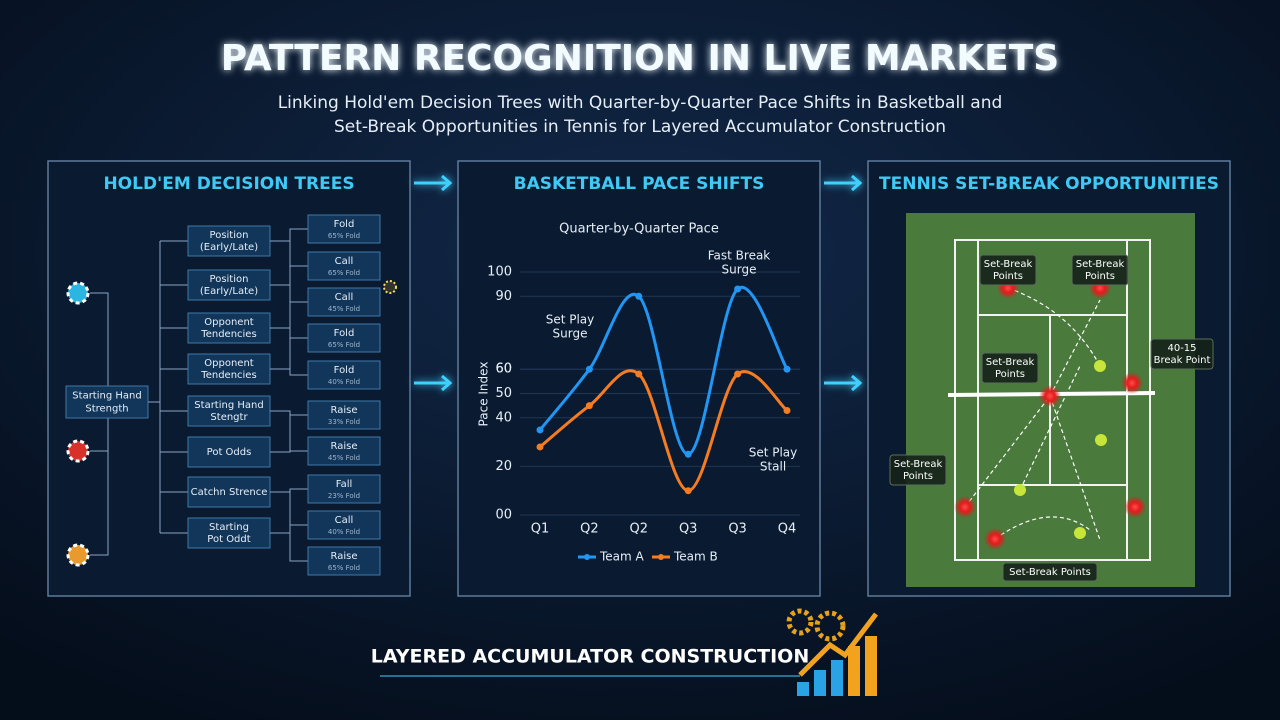  Describe the element at coordinates (484, 394) in the screenshot. I see `y-axis-label: Pace Index` at that location.